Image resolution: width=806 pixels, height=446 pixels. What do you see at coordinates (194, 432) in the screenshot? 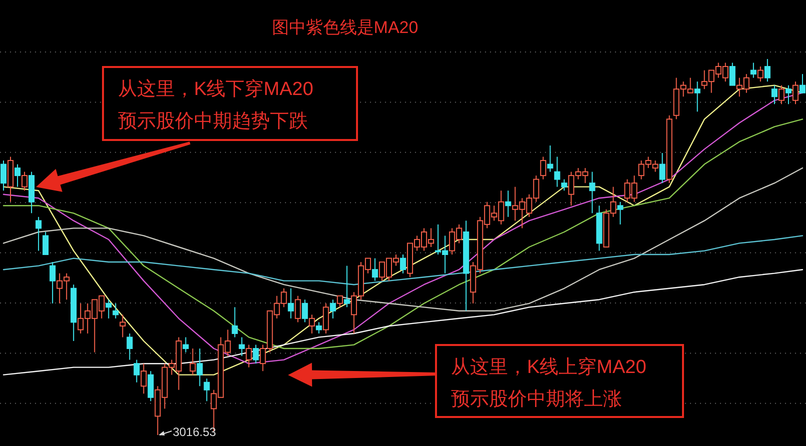
I see `annotation: 3016.53` at bounding box center [194, 432].